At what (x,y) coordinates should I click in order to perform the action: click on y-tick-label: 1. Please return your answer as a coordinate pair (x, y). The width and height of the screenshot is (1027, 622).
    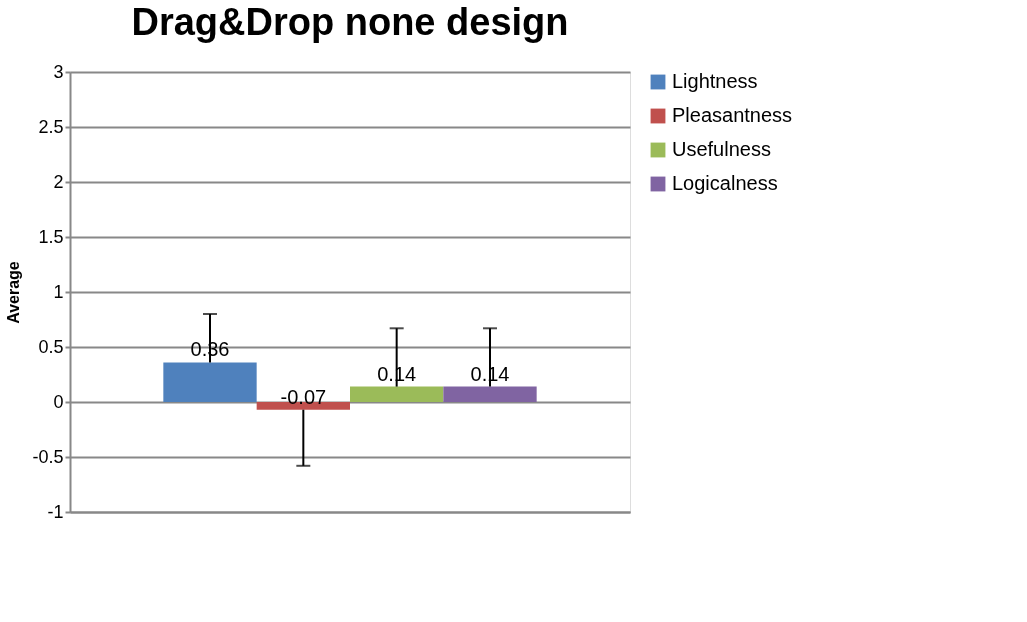
    Looking at the image, I should click on (58, 291).